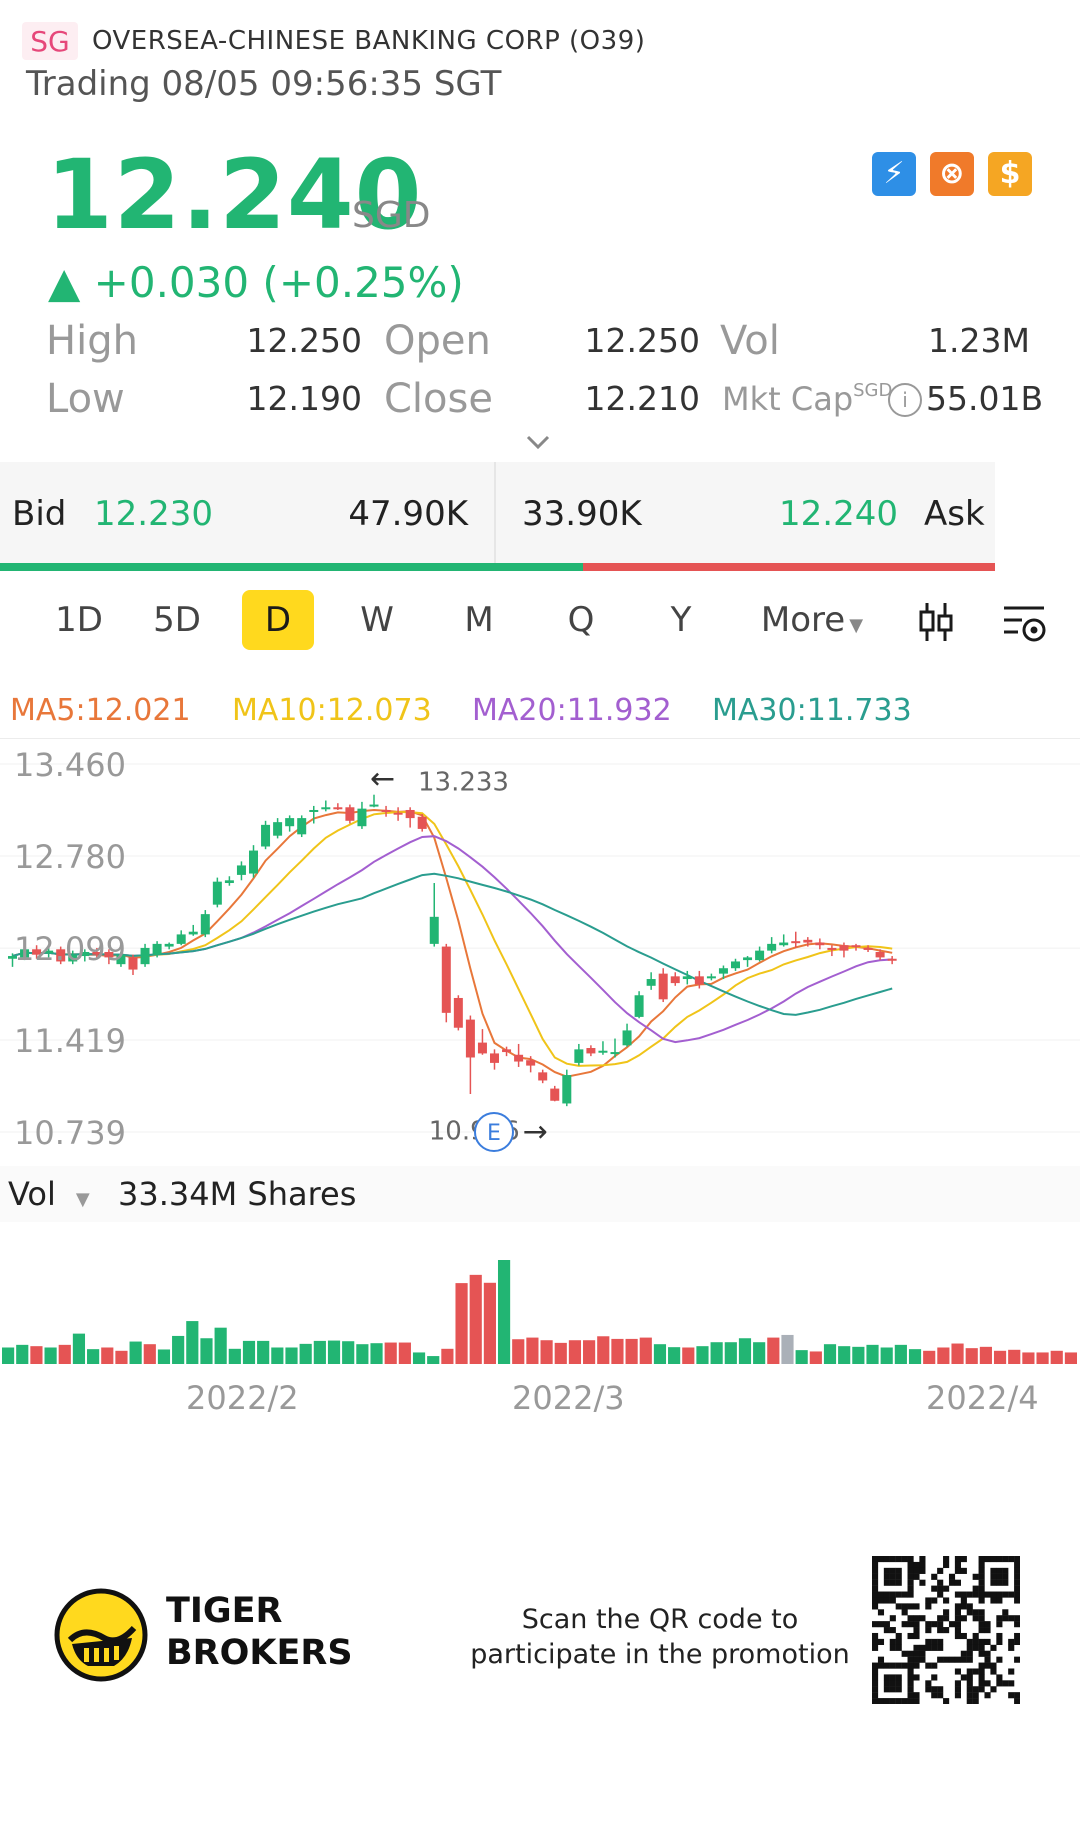 Image resolution: width=1080 pixels, height=1842 pixels. What do you see at coordinates (391, 215) in the screenshot?
I see `currency-label: SGD` at bounding box center [391, 215].